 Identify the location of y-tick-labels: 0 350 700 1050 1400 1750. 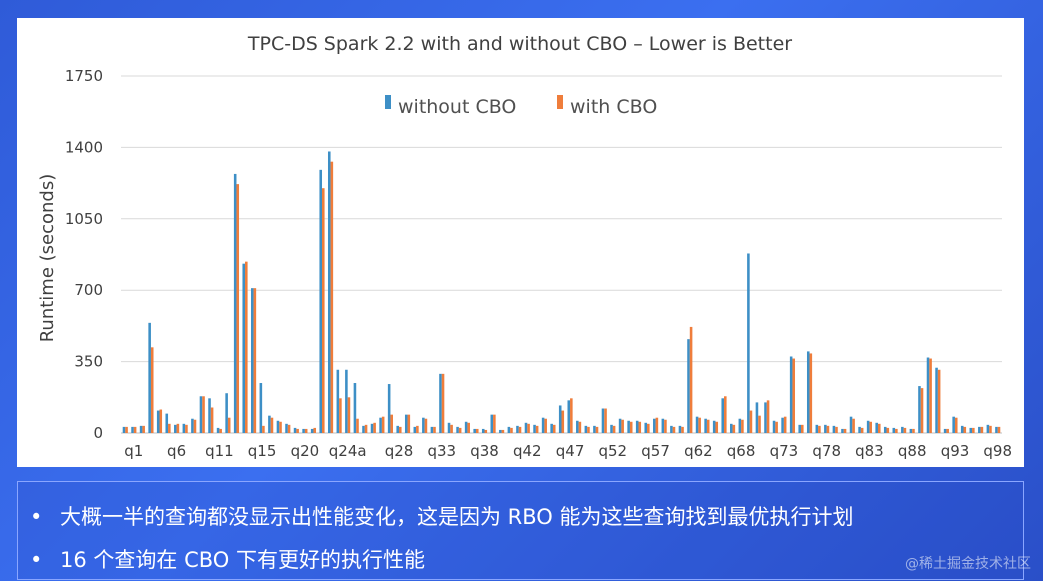
(84, 254).